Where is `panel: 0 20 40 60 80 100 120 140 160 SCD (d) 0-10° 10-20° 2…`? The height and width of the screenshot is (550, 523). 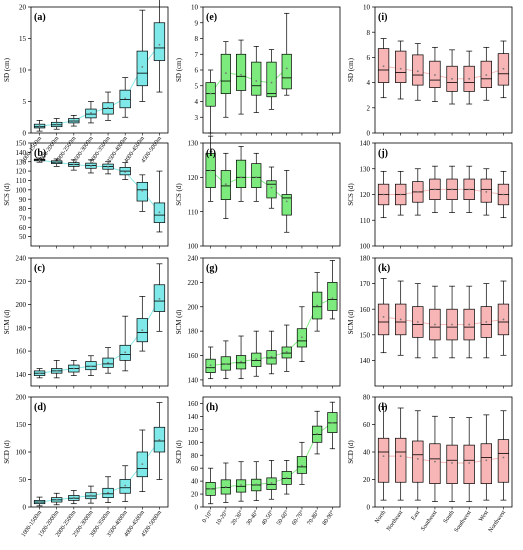
panel: 0 20 40 60 80 100 120 140 160 SCD (d) 0-10° 10-20° 2… is located at coordinates (258, 461).